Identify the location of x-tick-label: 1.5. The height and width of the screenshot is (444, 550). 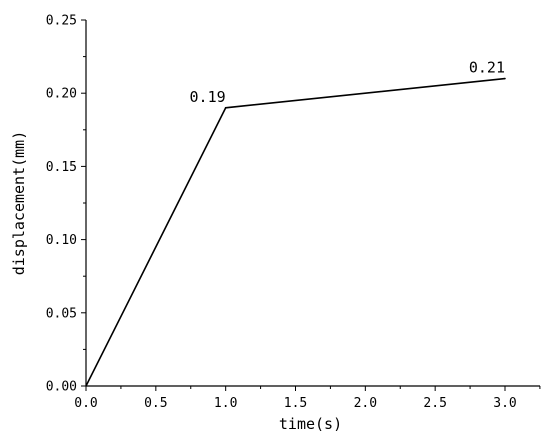
(295, 403).